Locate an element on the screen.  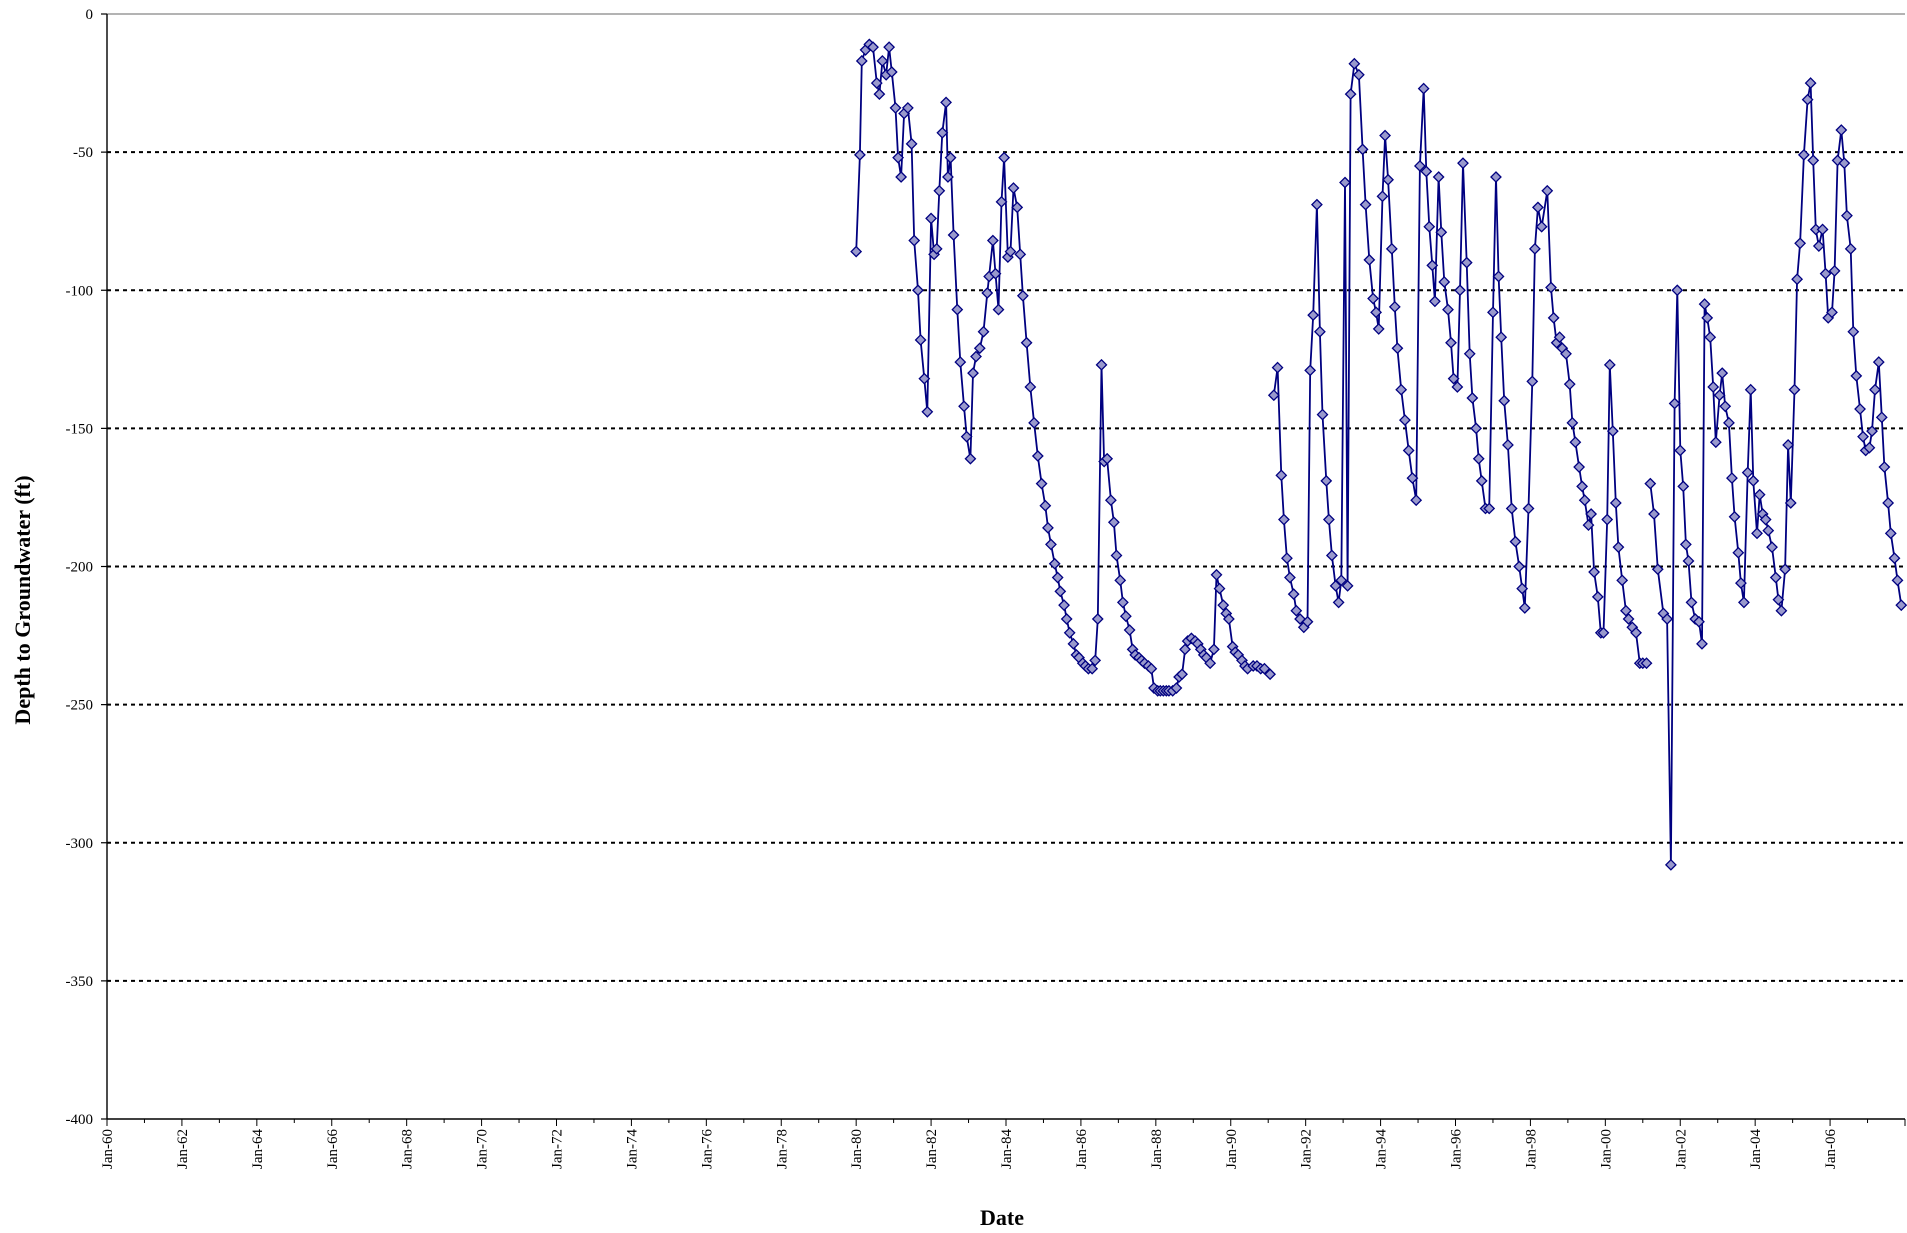
y-axis-title: Depth to Groundwater (ft) is located at coordinates (22, 599).